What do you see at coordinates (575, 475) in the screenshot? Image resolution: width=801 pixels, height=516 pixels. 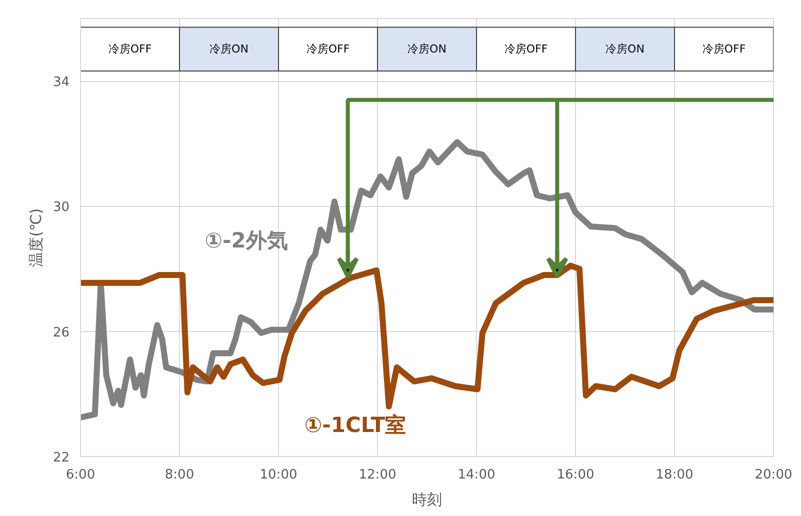 I see `x-tick-label: 16:00` at bounding box center [575, 475].